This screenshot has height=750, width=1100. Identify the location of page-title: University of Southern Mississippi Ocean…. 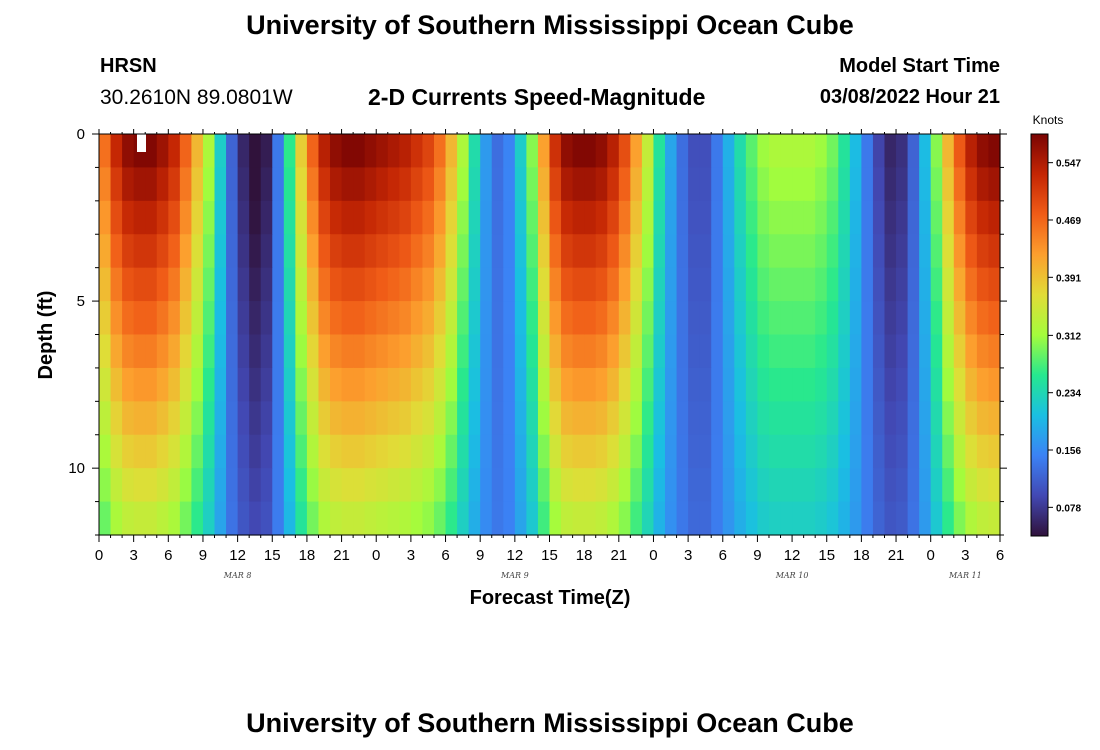
(550, 25).